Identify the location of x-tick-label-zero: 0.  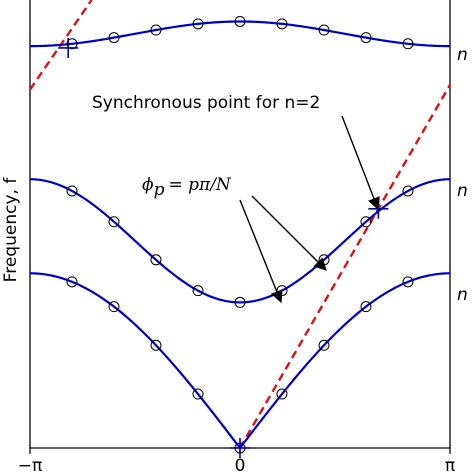
(240, 464).